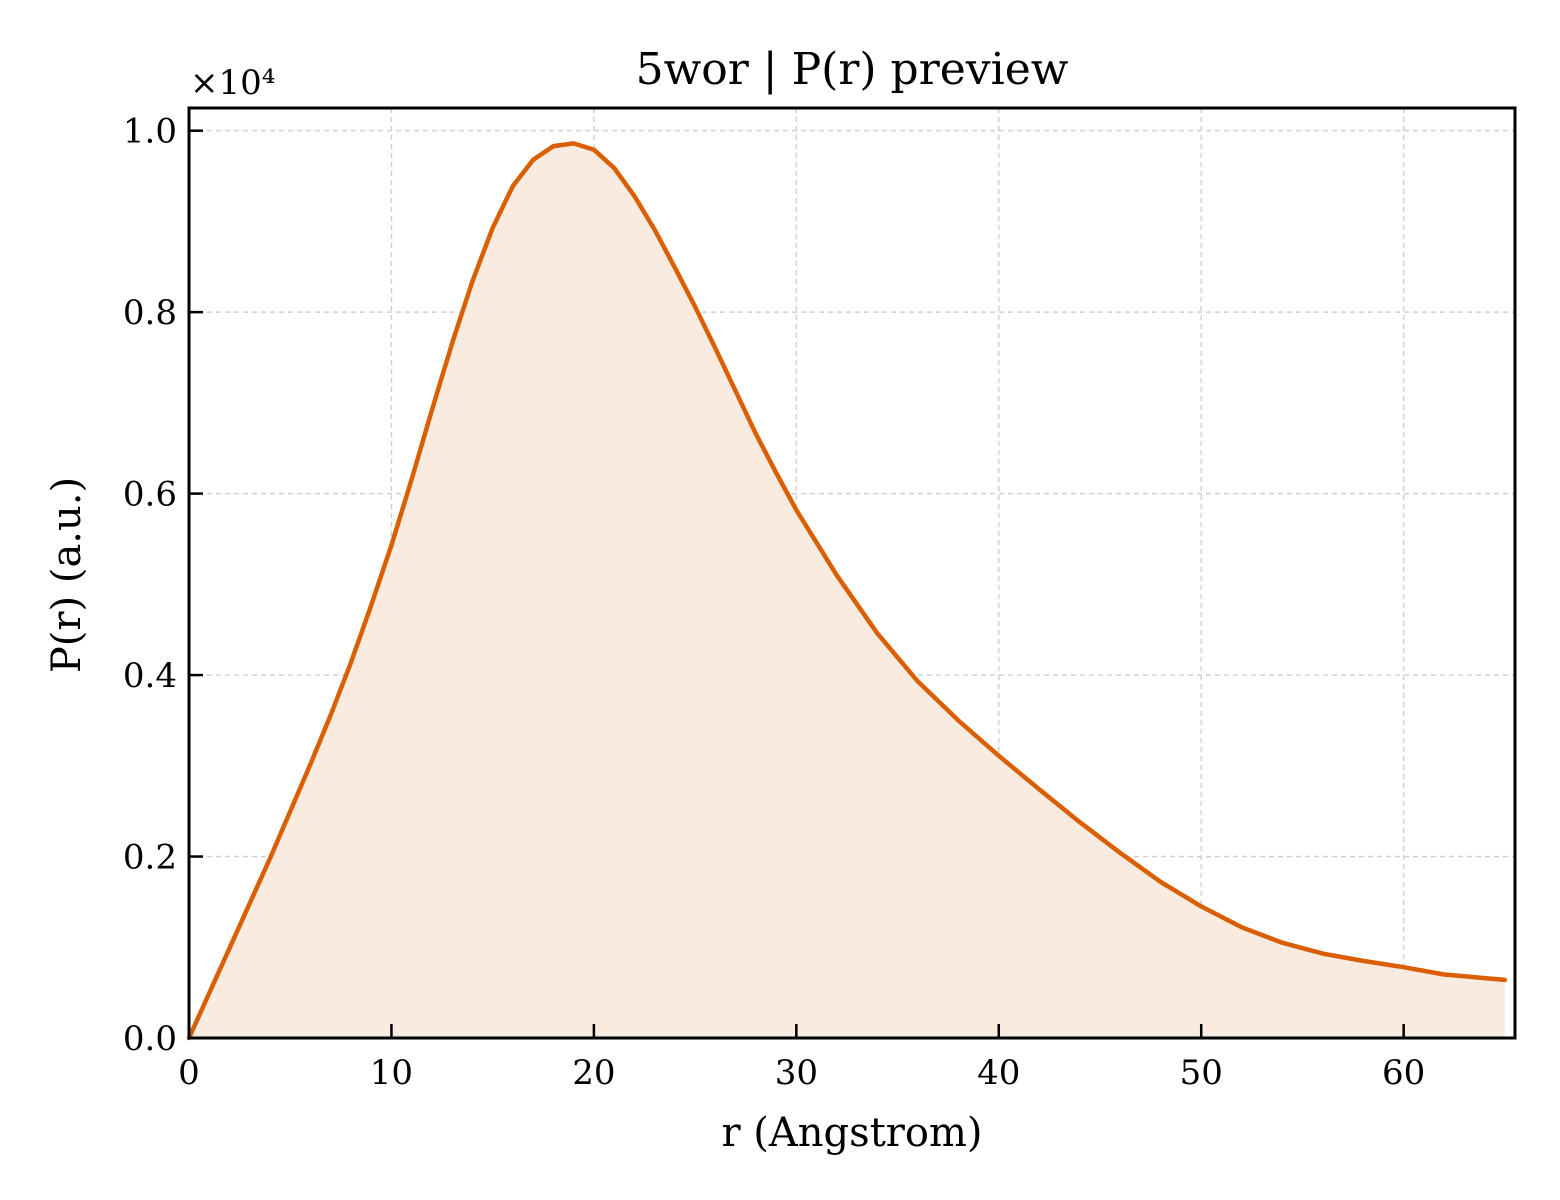 This screenshot has height=1200, width=1560. I want to click on x-axis-title: r (Angstrom), so click(851, 1133).